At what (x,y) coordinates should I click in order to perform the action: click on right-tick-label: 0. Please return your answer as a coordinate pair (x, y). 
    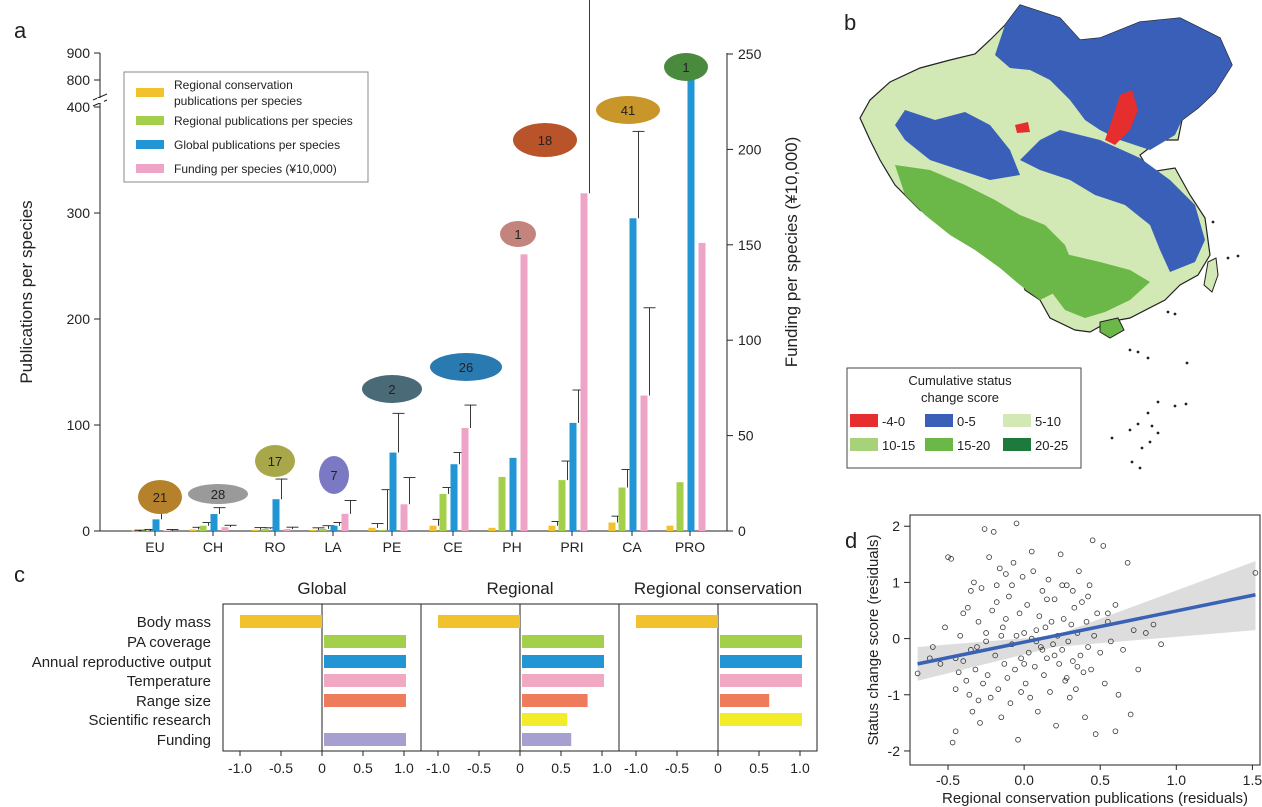
    Looking at the image, I should click on (742, 531).